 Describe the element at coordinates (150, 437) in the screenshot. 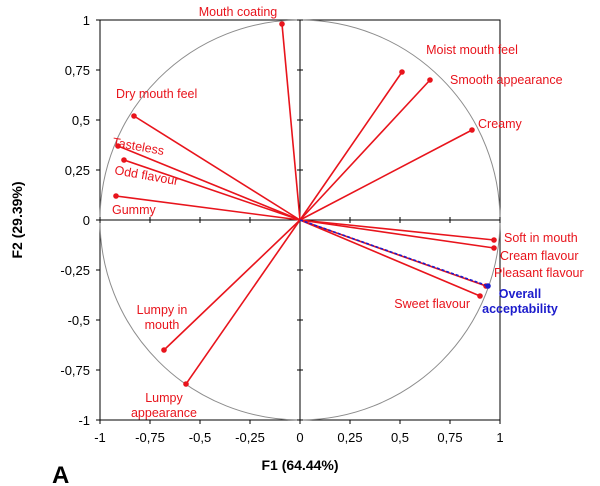

I see `x-tick-label: -0,75` at that location.